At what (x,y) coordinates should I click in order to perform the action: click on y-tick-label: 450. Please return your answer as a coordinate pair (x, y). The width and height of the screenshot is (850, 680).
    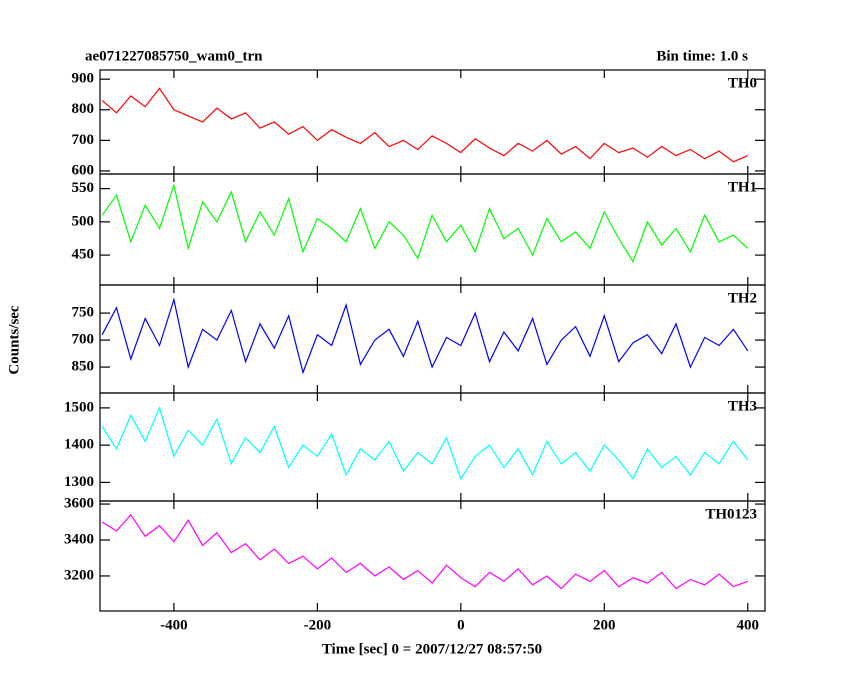
    Looking at the image, I should click on (83, 255).